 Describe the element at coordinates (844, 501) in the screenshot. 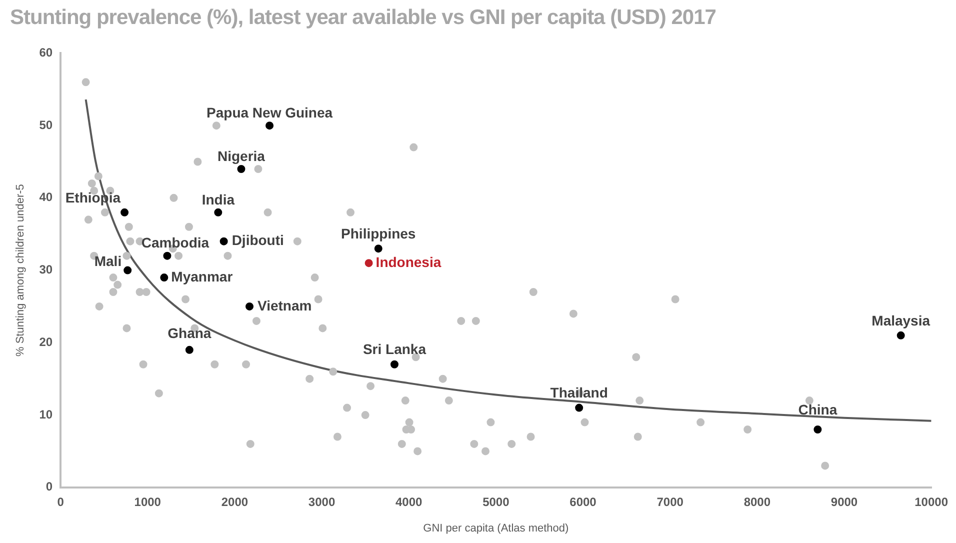

I see `x-tick-label: 9000` at that location.